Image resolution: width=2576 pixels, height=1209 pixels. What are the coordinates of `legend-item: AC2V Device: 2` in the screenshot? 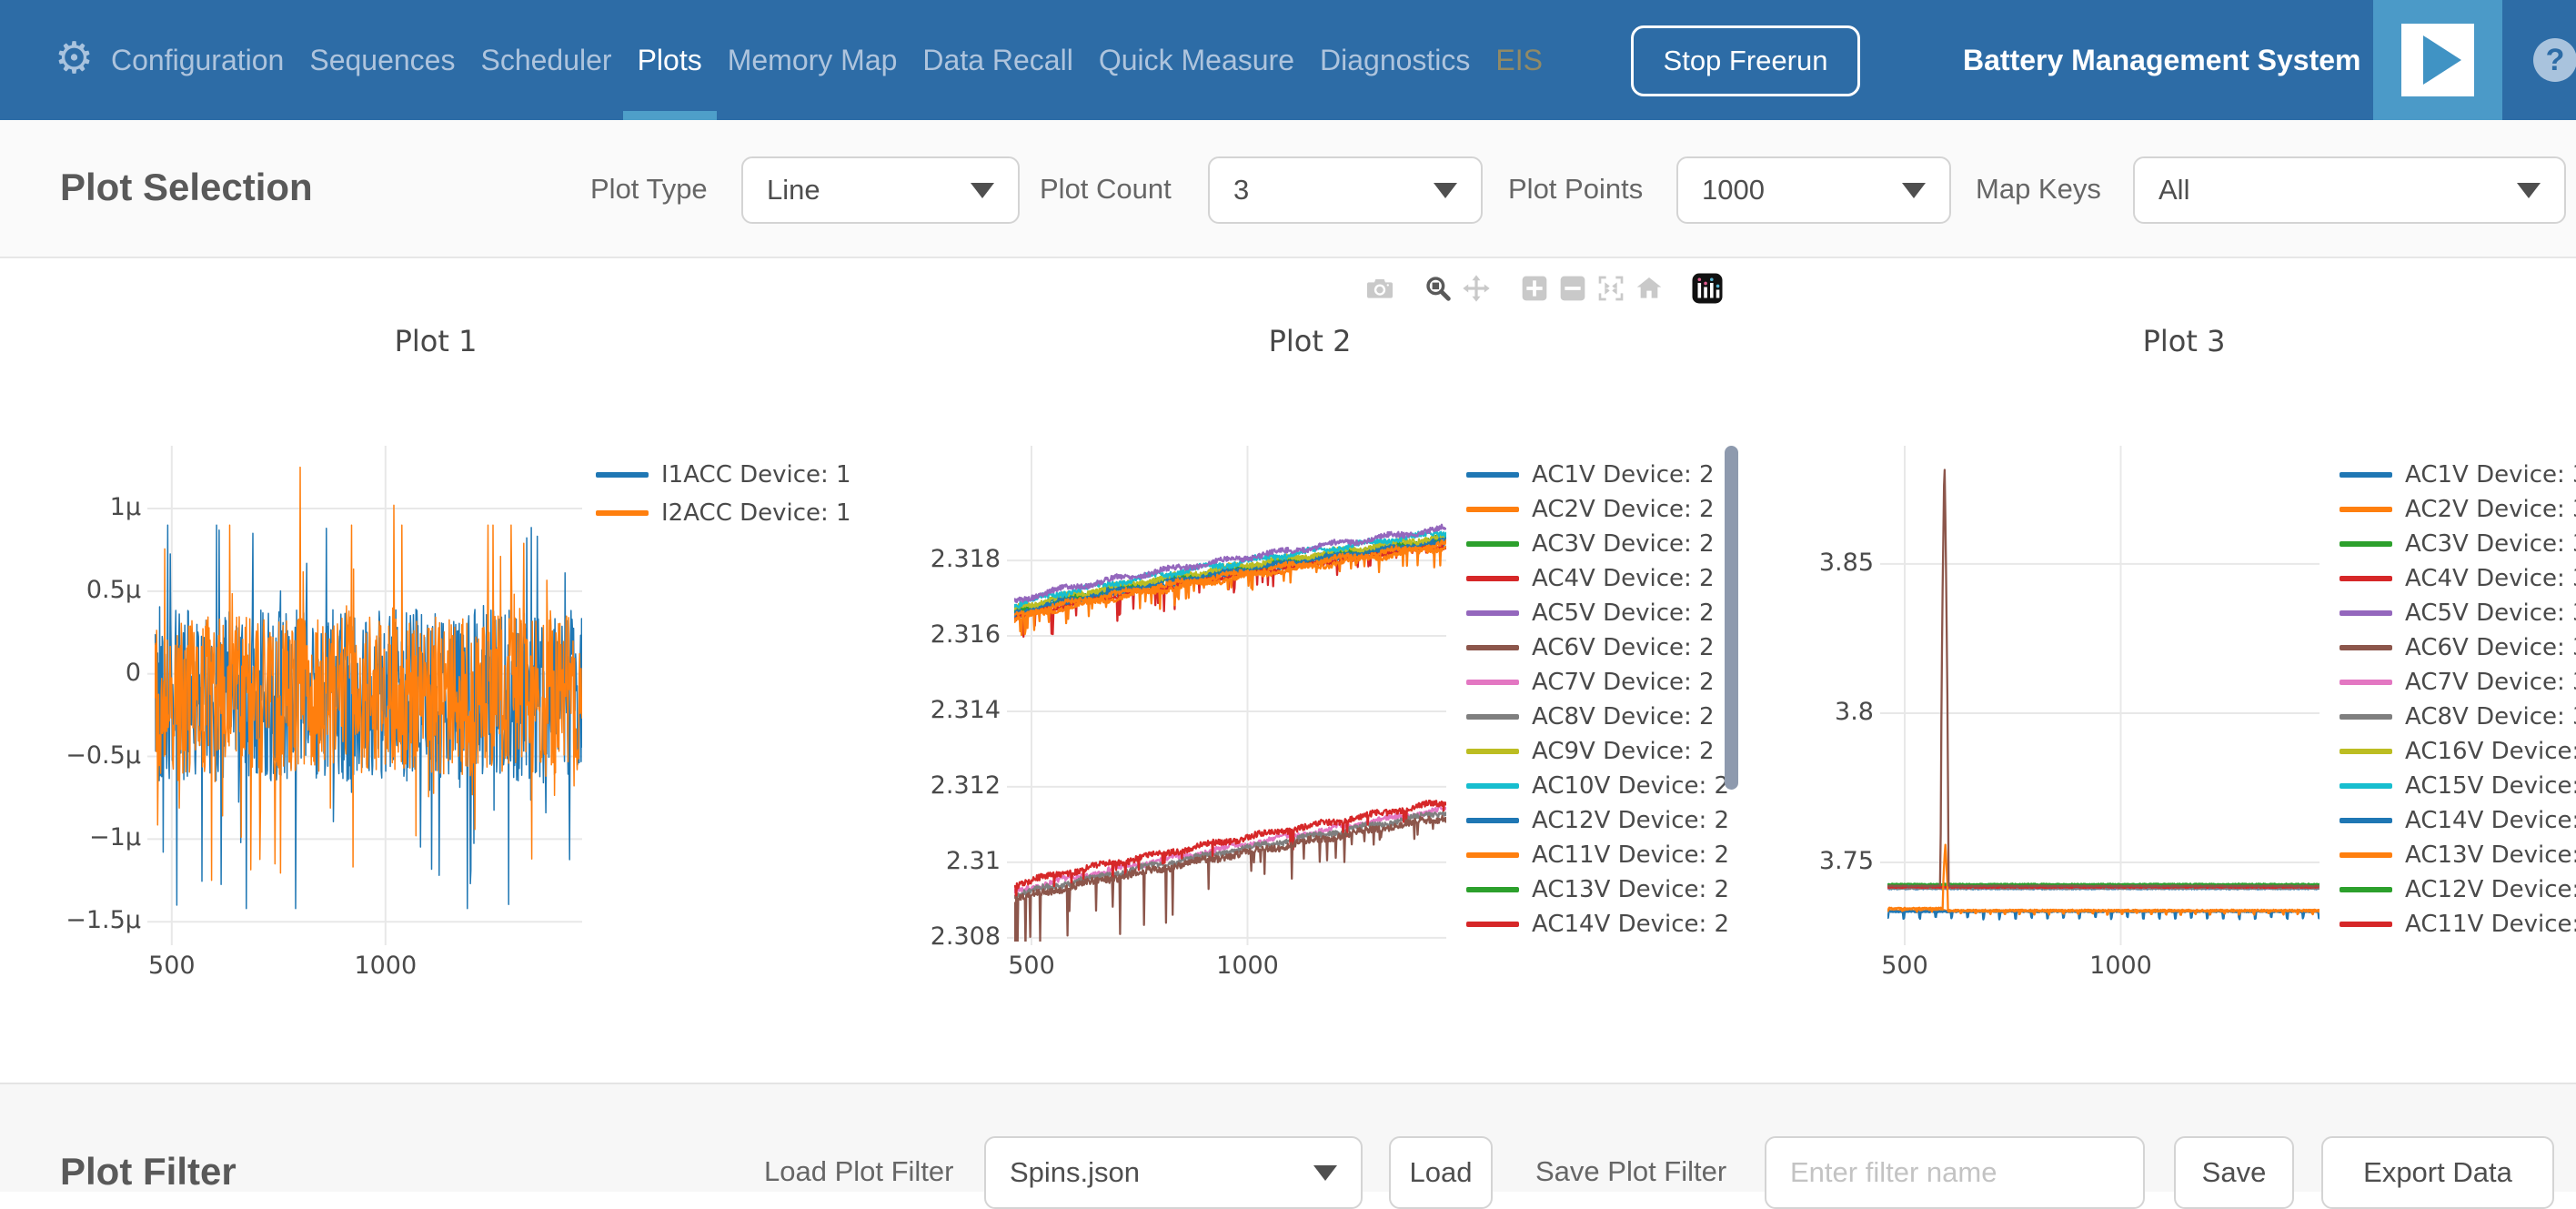 It's located at (1590, 509).